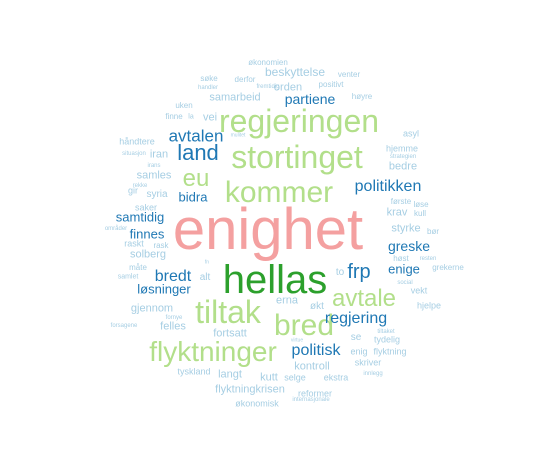  What do you see at coordinates (205, 277) in the screenshot?
I see `word-alt: alt` at bounding box center [205, 277].